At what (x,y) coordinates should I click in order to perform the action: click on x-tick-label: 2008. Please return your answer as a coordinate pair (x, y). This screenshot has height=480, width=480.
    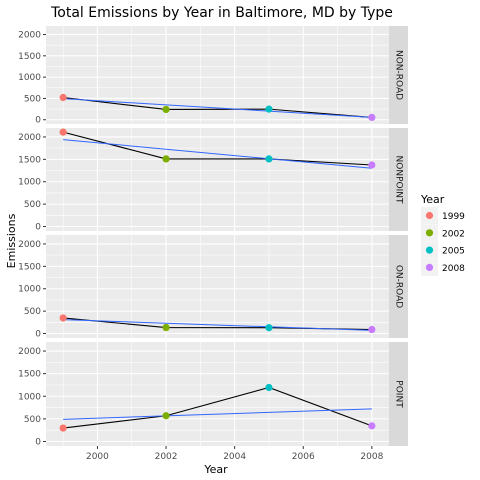
    Looking at the image, I should click on (371, 457).